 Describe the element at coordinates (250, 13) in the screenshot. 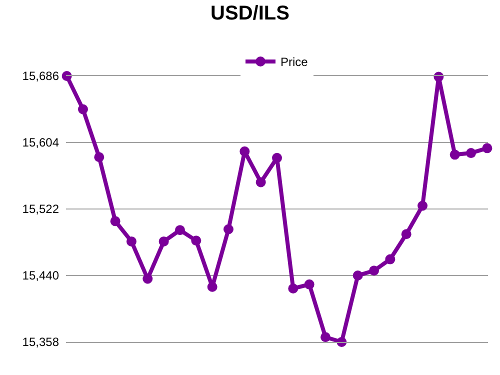

I see `chart-title: USD/ILS` at that location.